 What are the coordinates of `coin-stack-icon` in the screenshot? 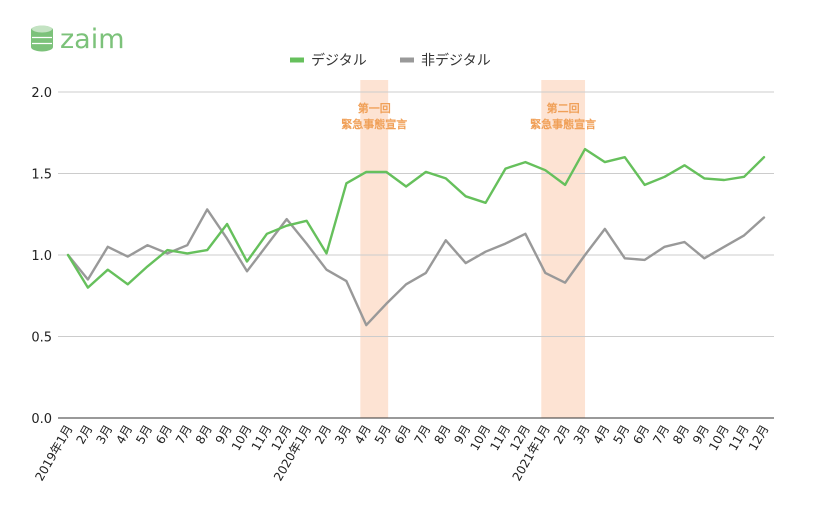 It's located at (42, 38).